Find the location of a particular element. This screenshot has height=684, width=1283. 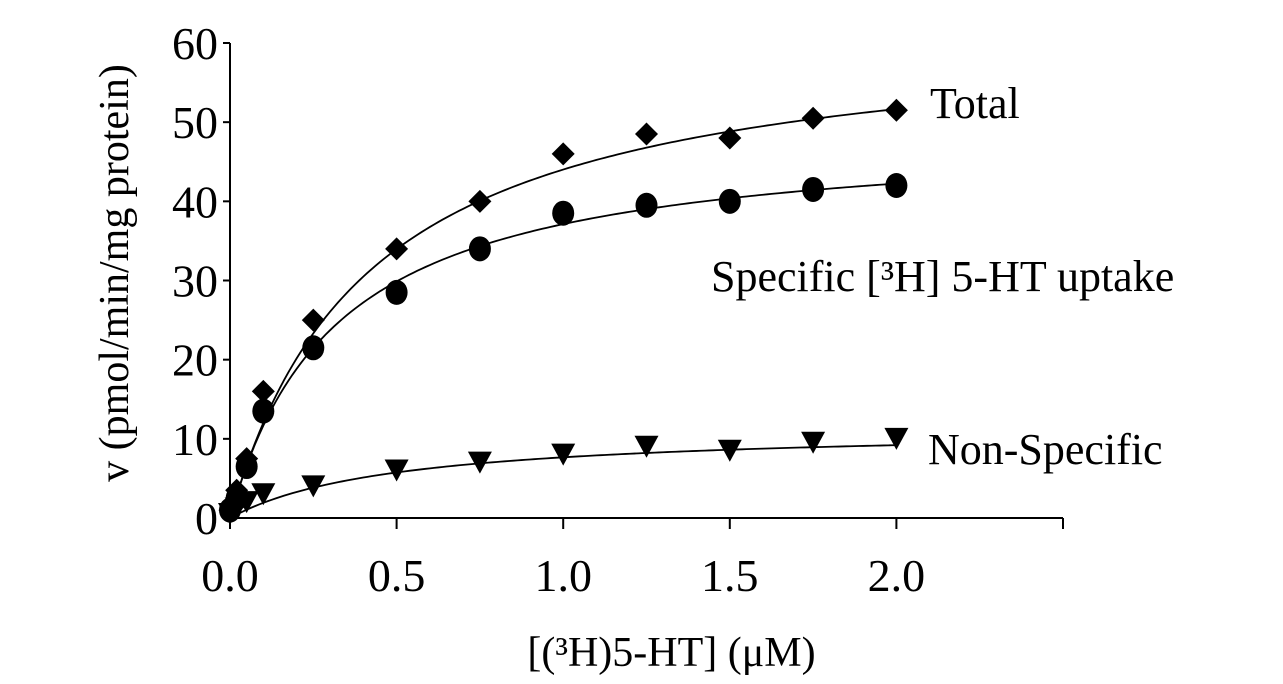

y-tick-label: 10 is located at coordinates (195, 439).